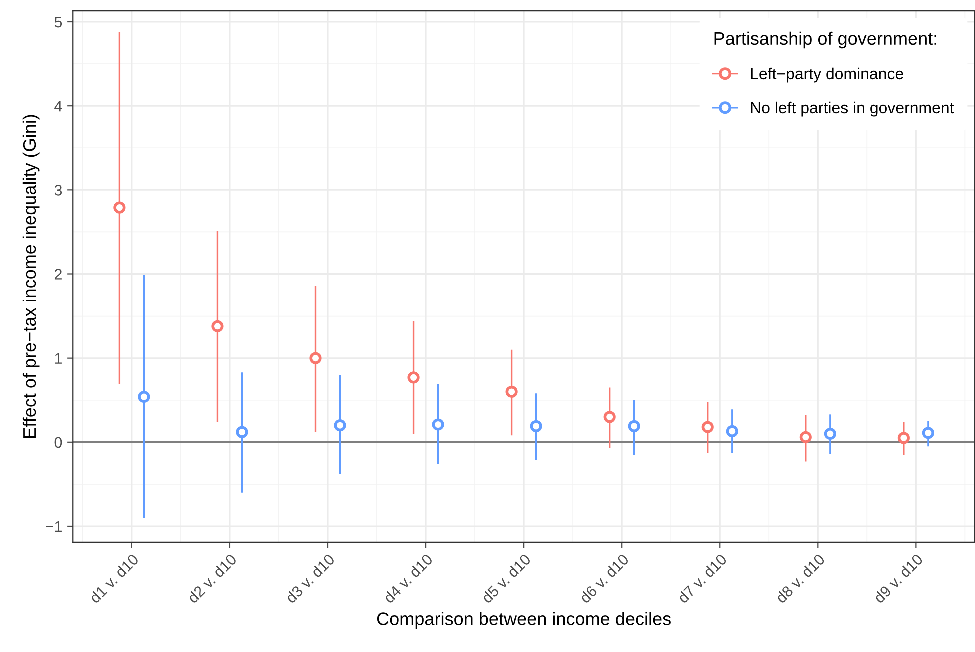 The width and height of the screenshot is (975, 652). Describe the element at coordinates (310, 578) in the screenshot. I see `x-tick-label: d3 v. d10` at that location.